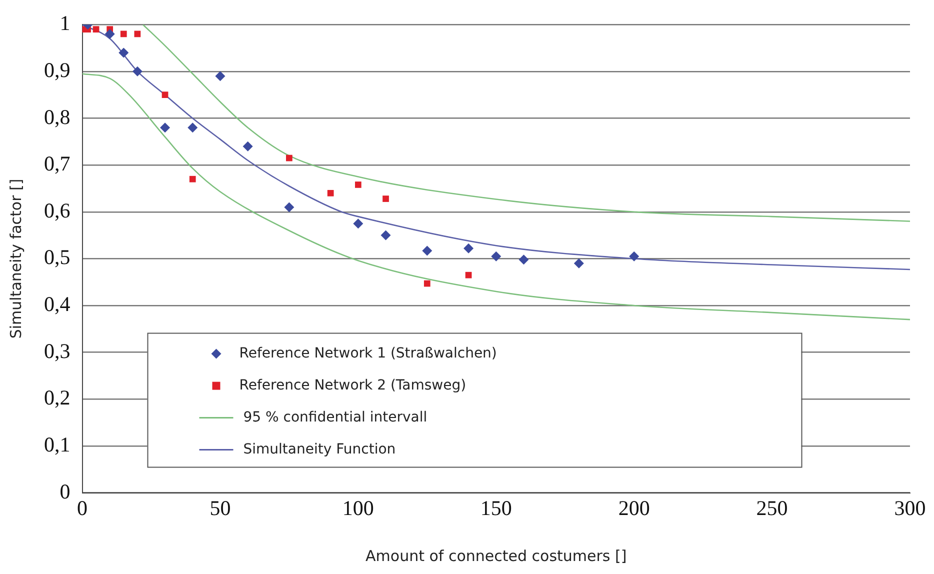  Describe the element at coordinates (57, 398) in the screenshot. I see `y-tick-label: 0,2` at that location.